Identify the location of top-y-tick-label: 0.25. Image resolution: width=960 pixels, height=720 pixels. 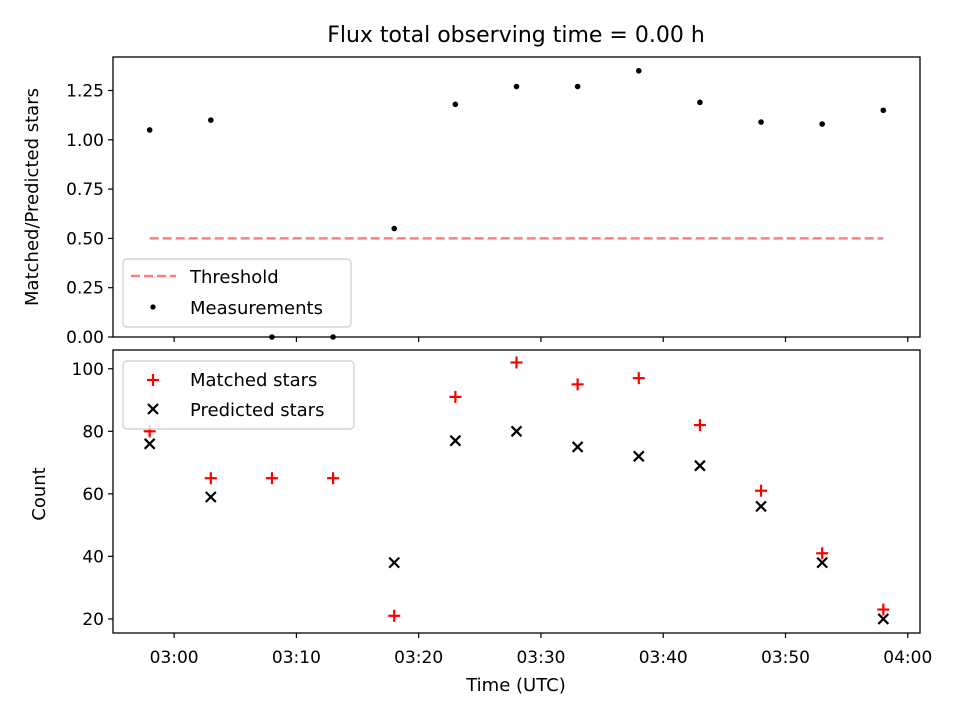
(85, 289).